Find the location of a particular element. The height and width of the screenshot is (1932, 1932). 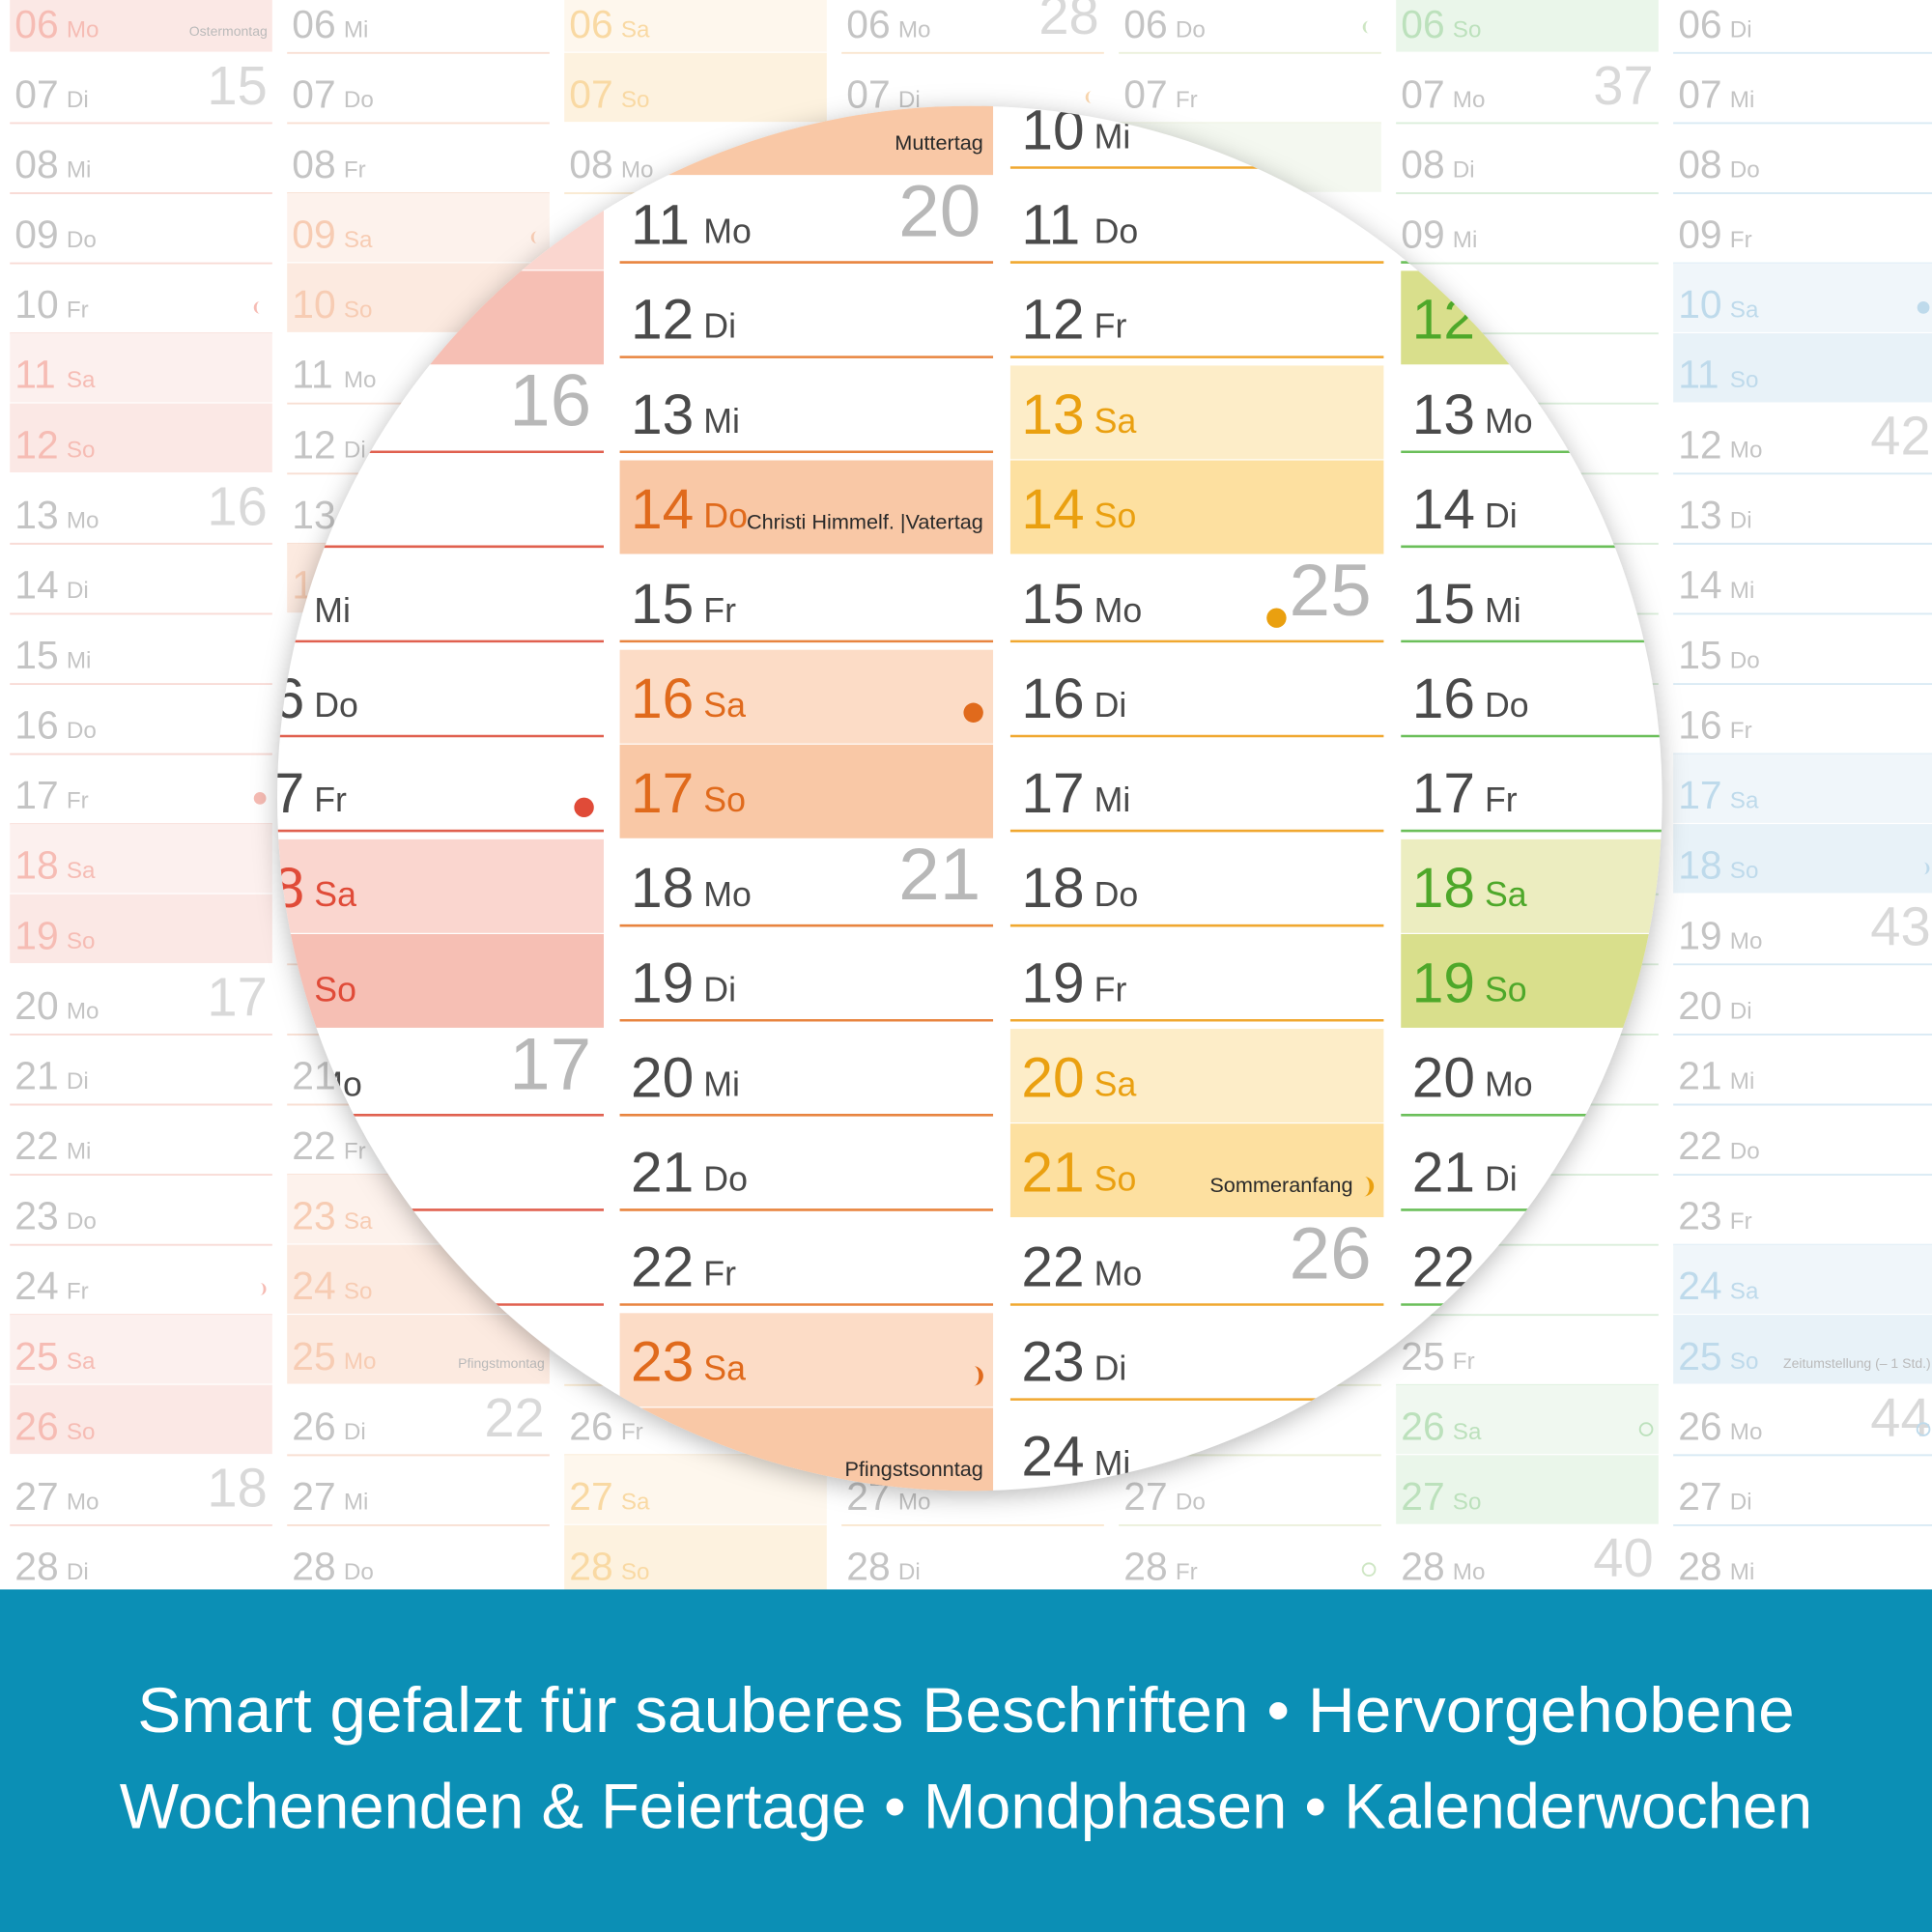

day-number: 18 is located at coordinates (662, 888).